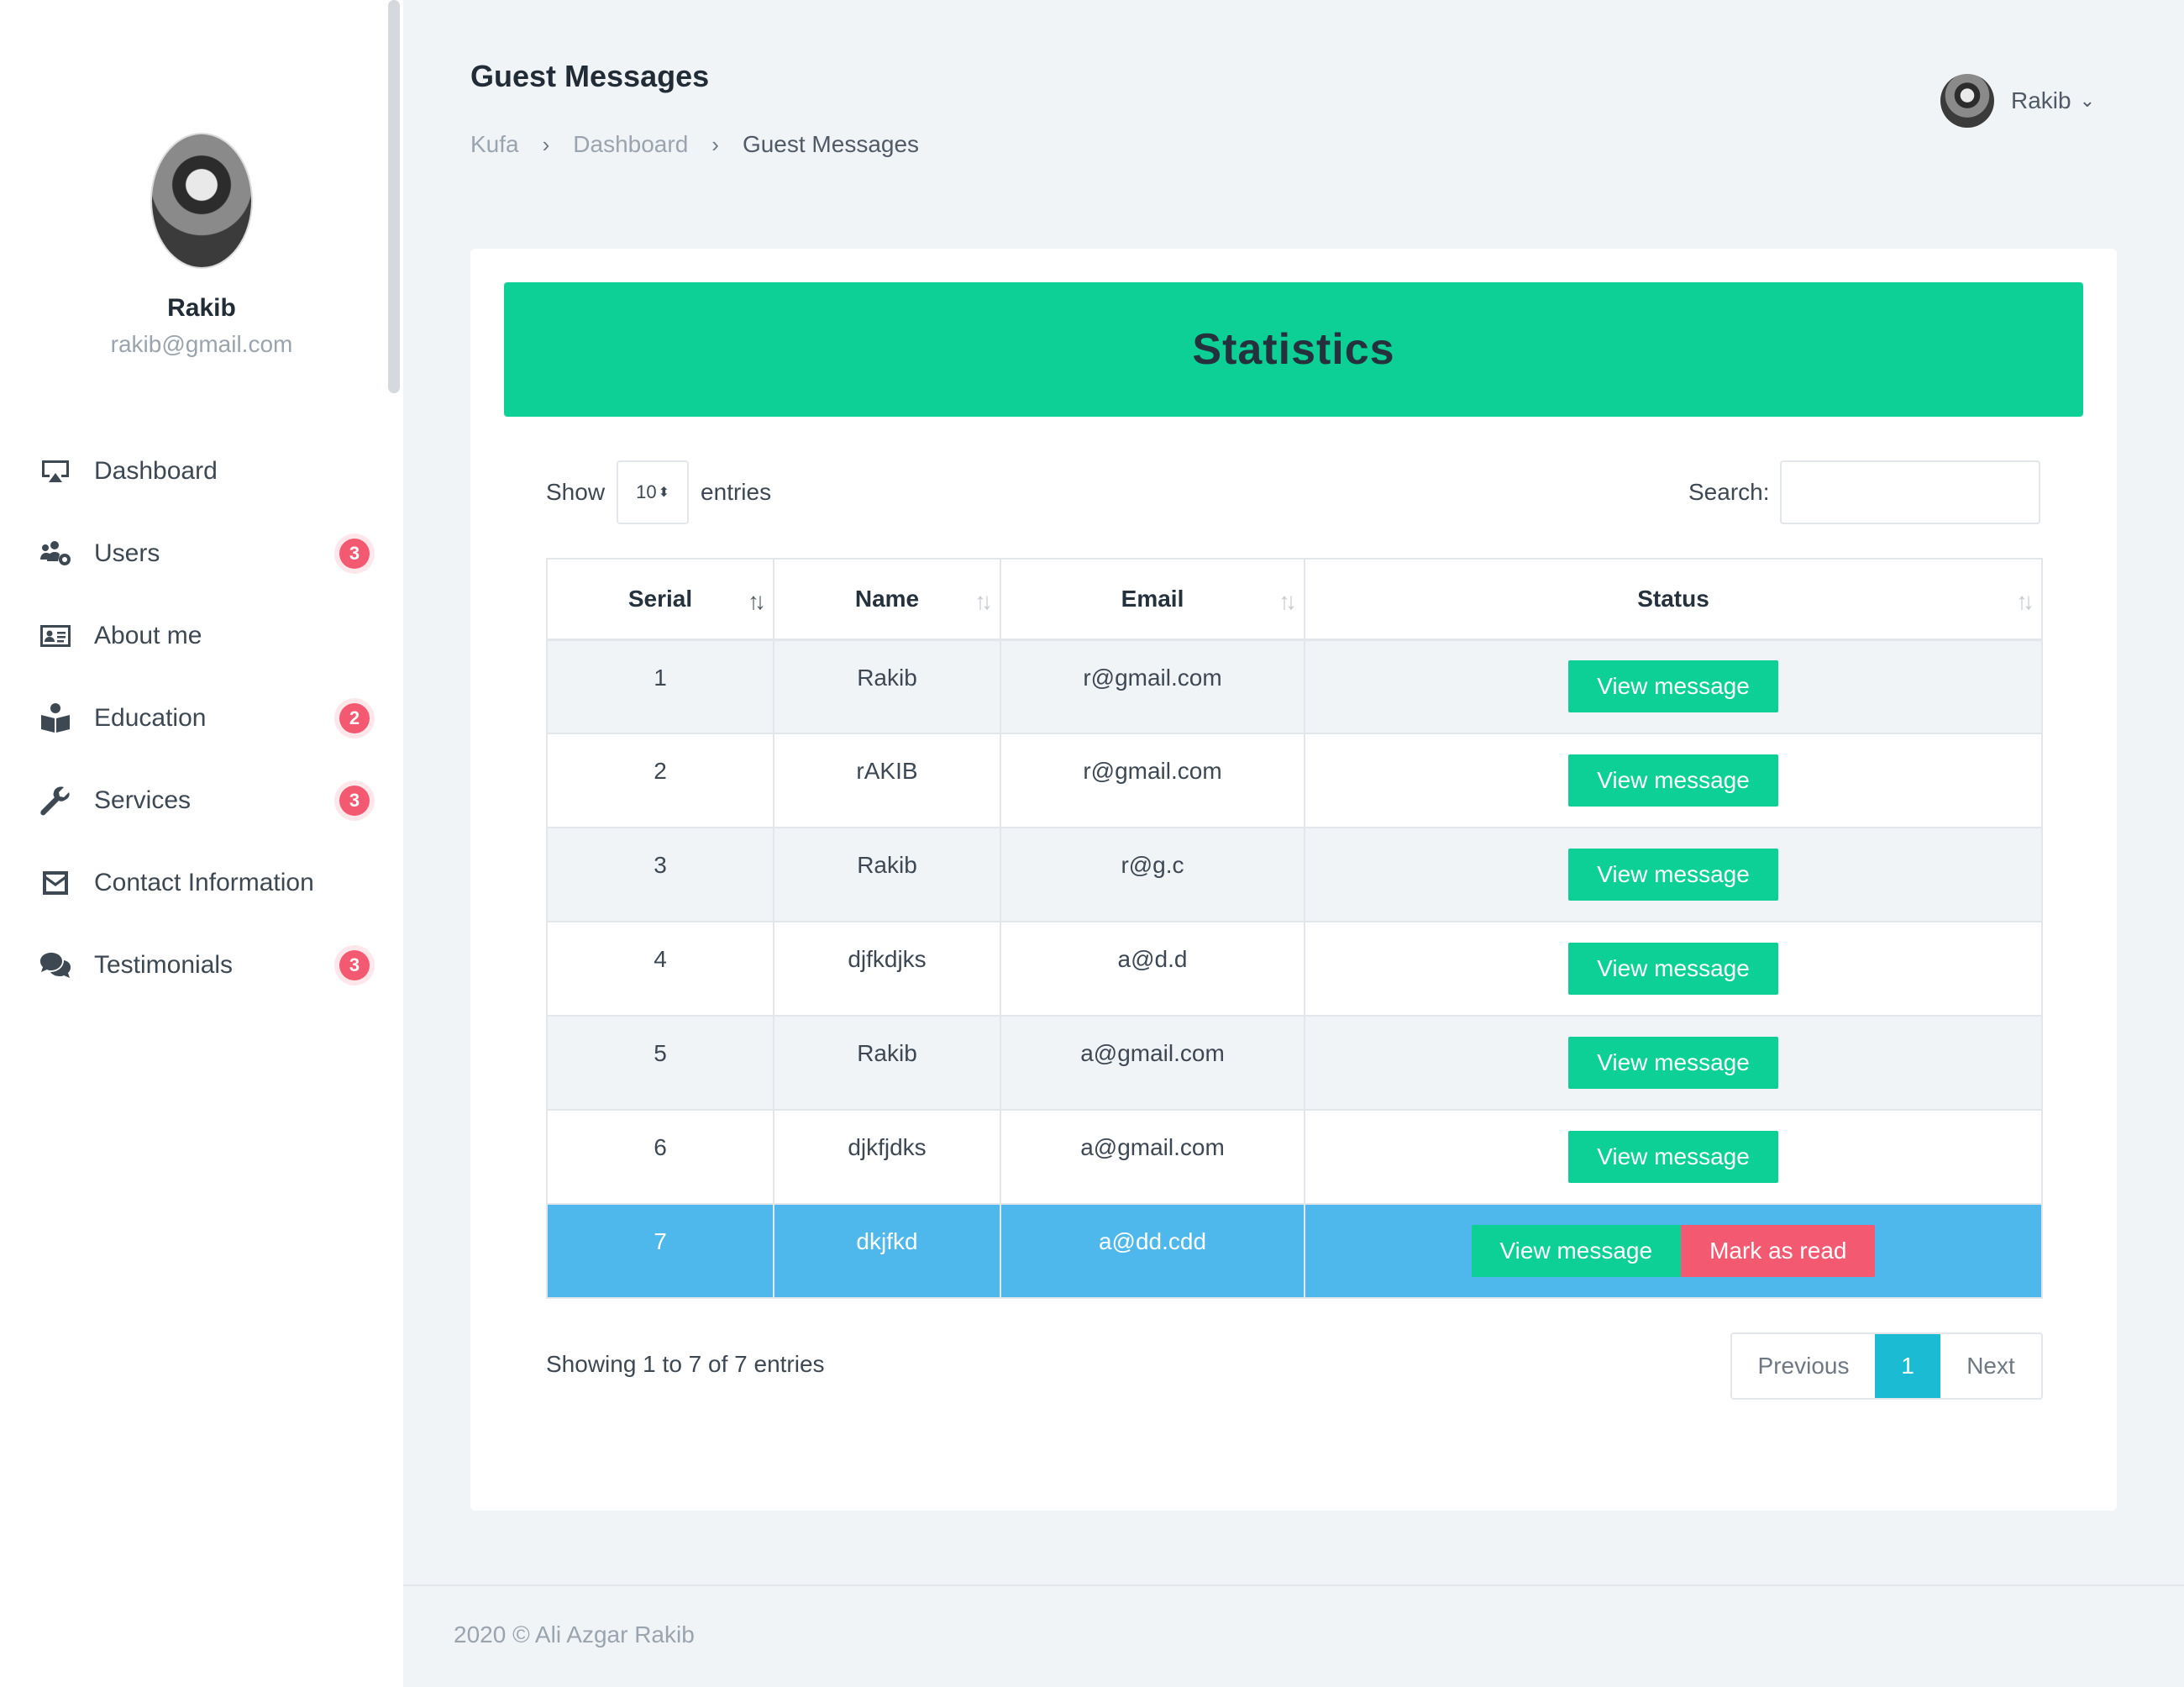 The height and width of the screenshot is (1687, 2184). What do you see at coordinates (1152, 969) in the screenshot?
I see `cell-email: a@d.d` at bounding box center [1152, 969].